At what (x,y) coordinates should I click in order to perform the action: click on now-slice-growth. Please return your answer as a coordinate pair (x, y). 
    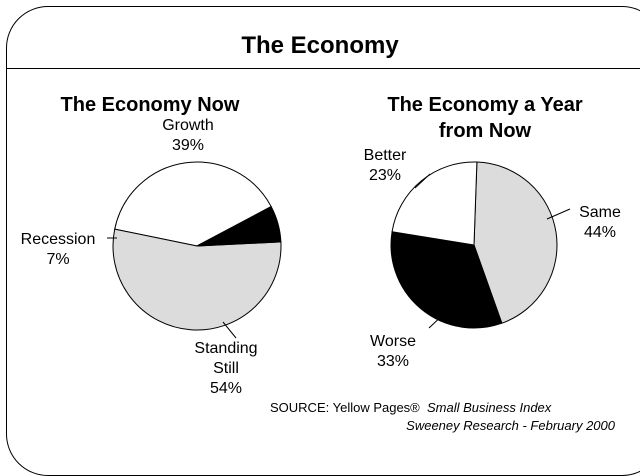
    Looking at the image, I should click on (193, 204).